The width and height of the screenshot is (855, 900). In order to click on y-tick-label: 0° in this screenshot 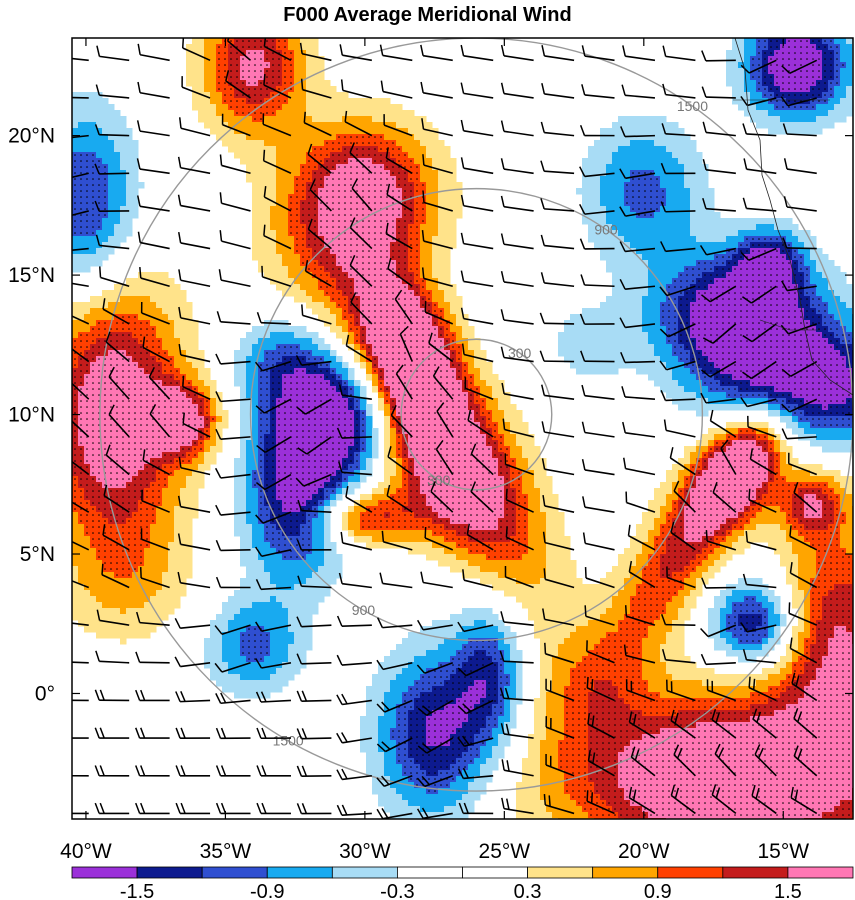, I will do `click(45, 693)`.